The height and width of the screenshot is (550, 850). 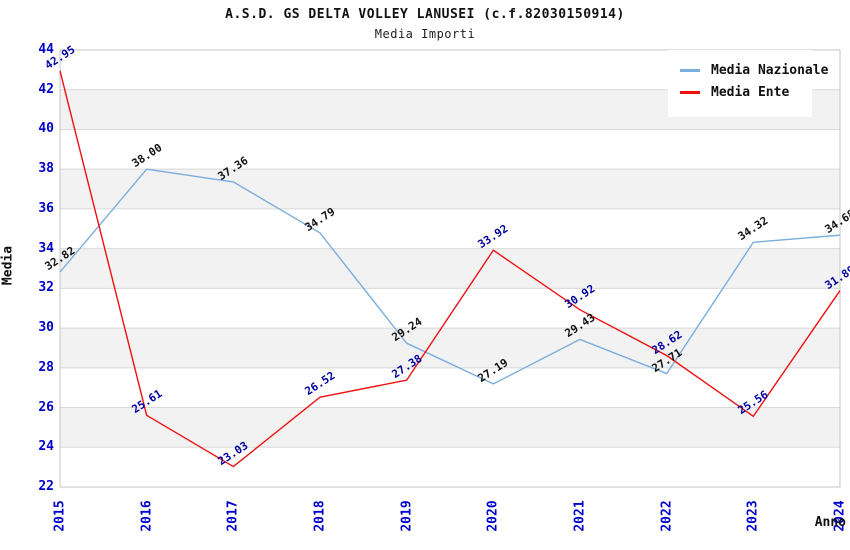 What do you see at coordinates (46, 49) in the screenshot?
I see `y-tick-label: 44` at bounding box center [46, 49].